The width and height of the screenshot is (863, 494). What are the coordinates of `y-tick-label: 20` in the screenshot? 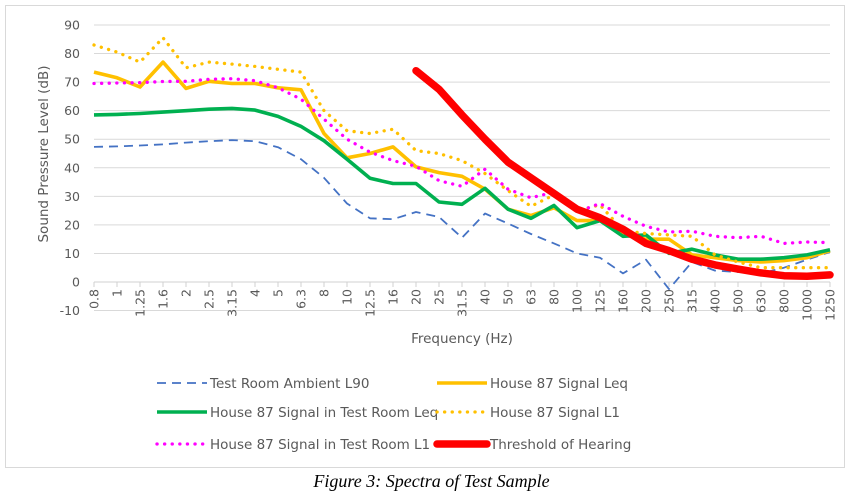 It's located at (72, 224).